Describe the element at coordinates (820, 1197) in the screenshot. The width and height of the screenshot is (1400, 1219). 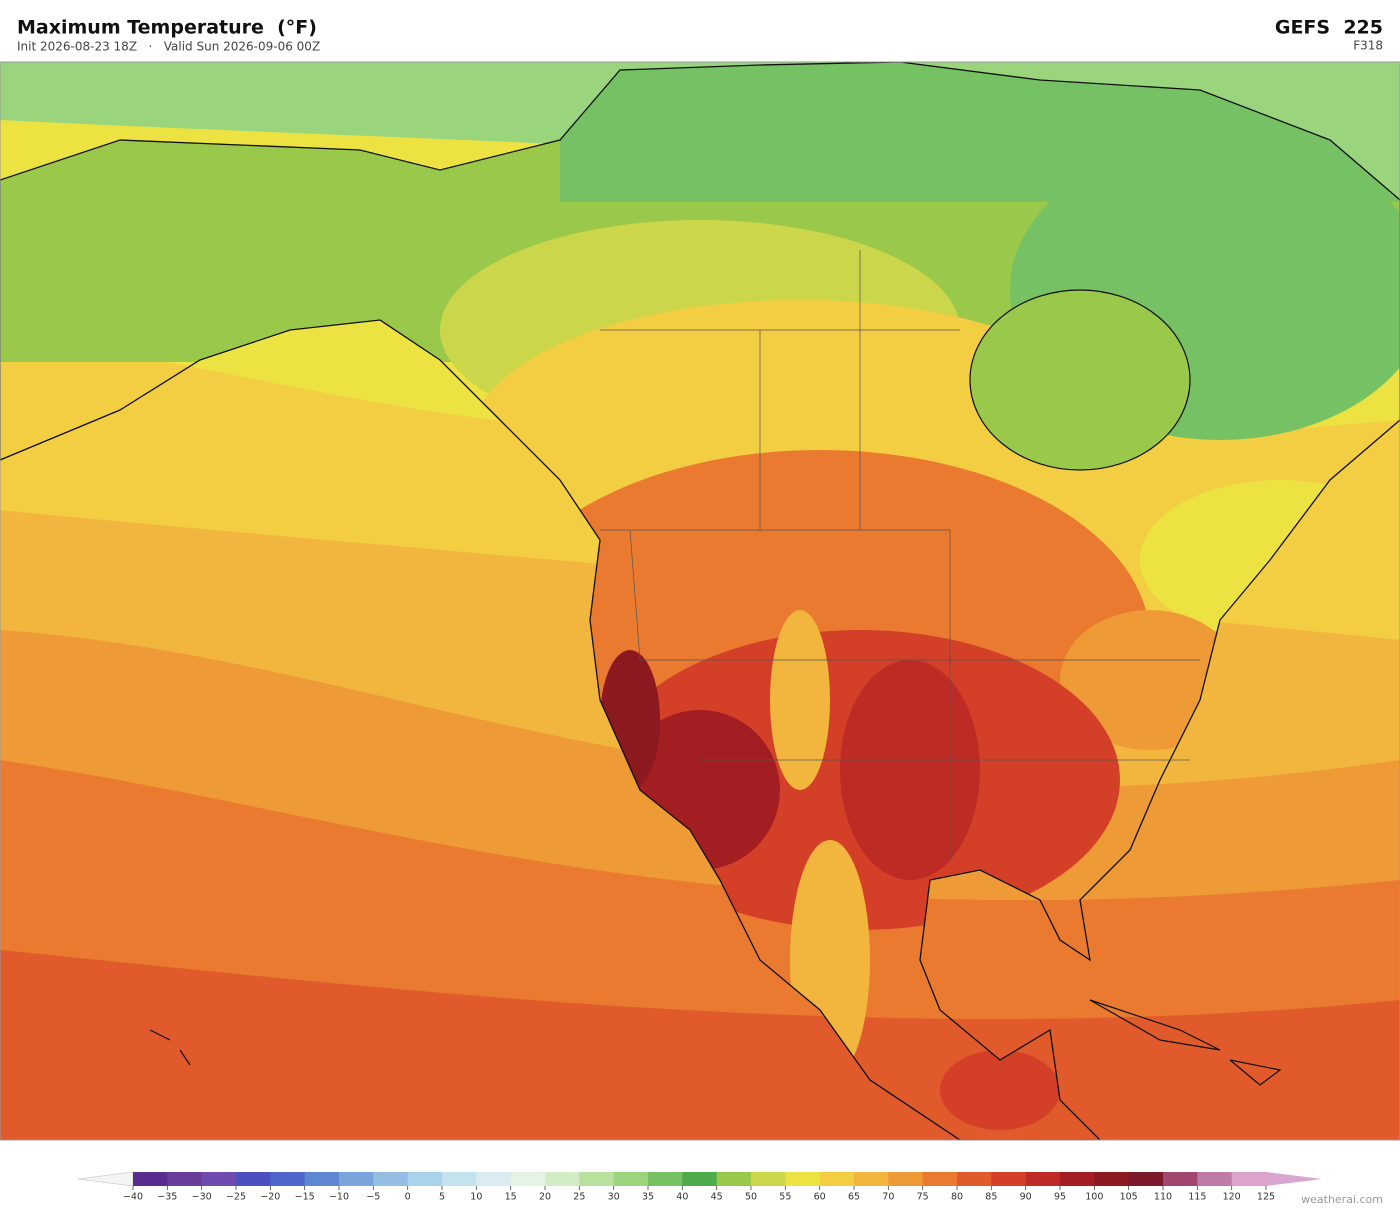
I see `colorbar-tick-label: 60` at that location.